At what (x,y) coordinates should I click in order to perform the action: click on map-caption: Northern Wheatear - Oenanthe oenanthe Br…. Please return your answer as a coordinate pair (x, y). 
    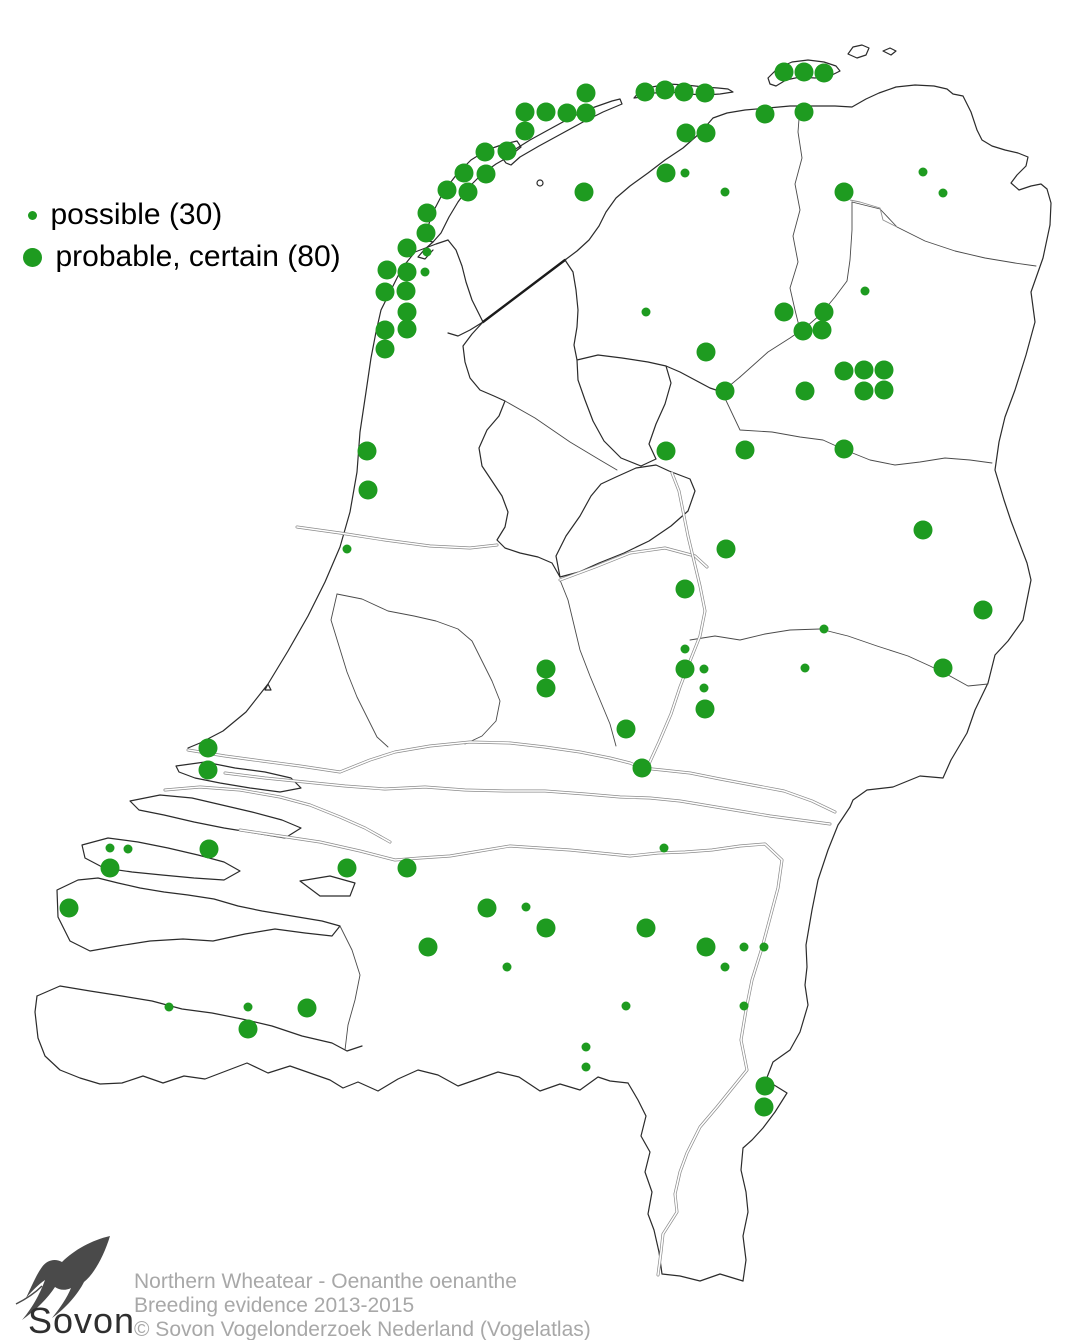
    Looking at the image, I should click on (362, 1305).